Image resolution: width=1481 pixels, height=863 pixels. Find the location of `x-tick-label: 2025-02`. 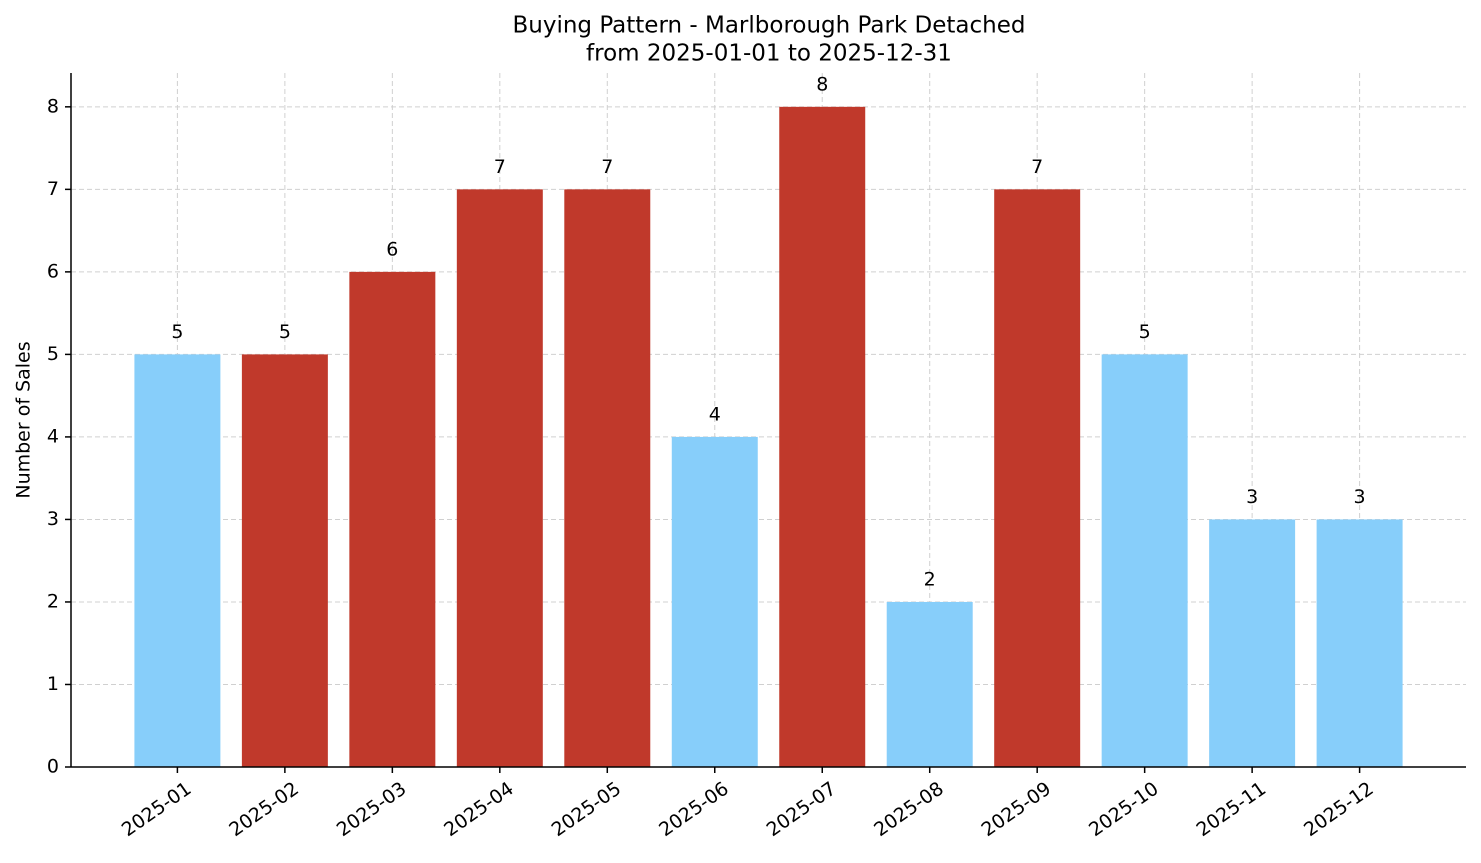

x-tick-label: 2025-02 is located at coordinates (264, 810).